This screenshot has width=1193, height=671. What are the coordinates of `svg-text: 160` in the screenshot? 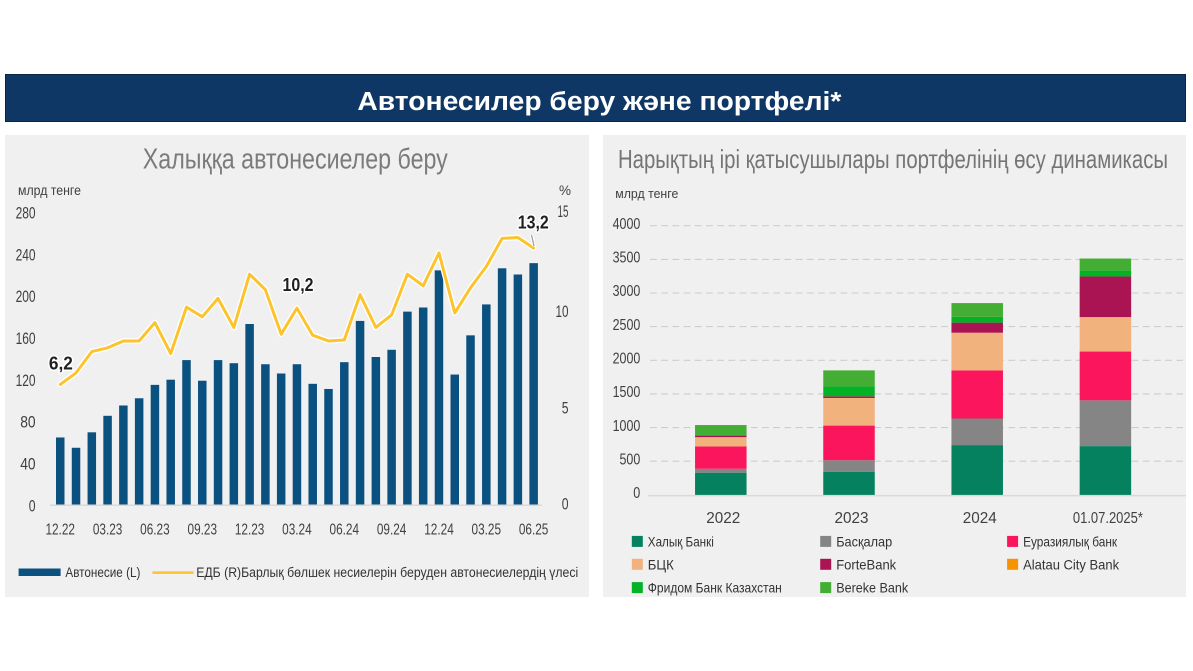 It's located at (26, 339).